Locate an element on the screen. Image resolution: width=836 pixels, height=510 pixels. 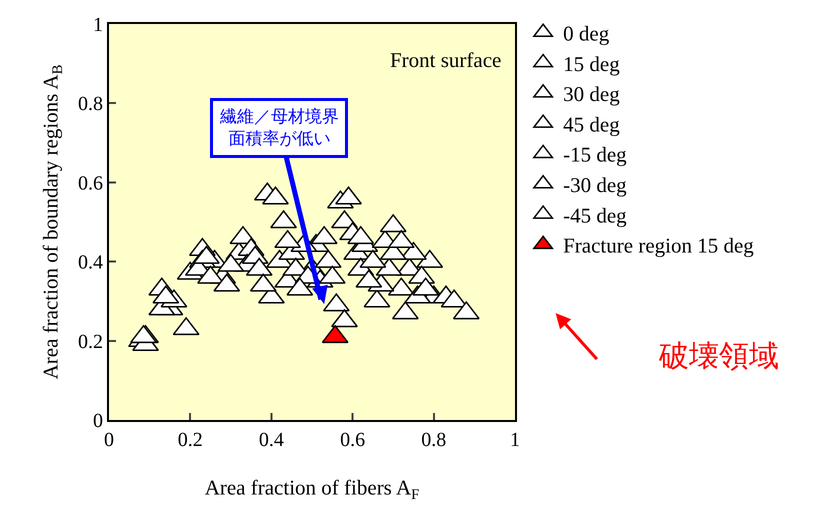
y-tick-label: 0 is located at coordinates (98, 421).